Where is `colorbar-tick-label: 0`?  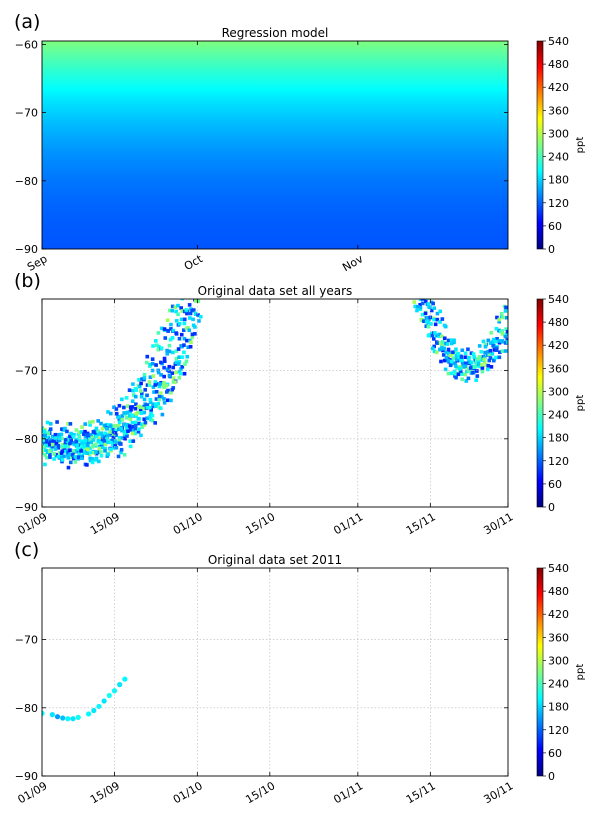 colorbar-tick-label: 0 is located at coordinates (551, 507).